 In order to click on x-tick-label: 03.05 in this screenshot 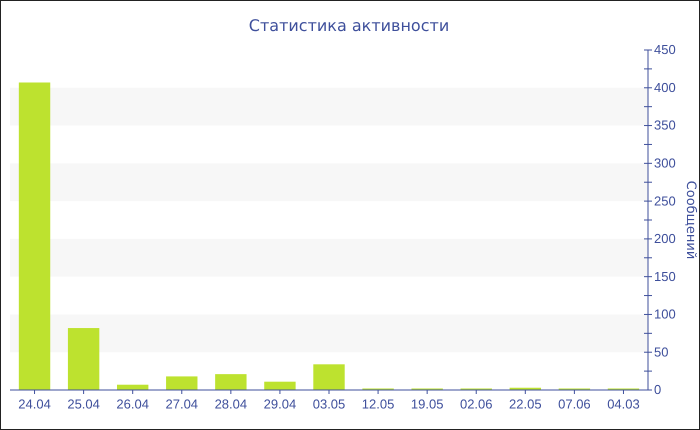, I will do `click(329, 404)`.